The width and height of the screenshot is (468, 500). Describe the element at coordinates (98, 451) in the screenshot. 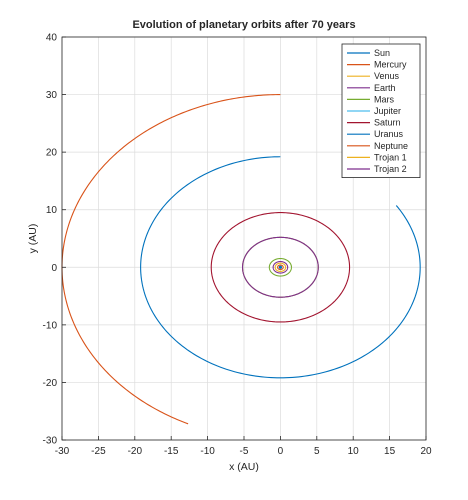

I see `x-tick-label: -25` at that location.